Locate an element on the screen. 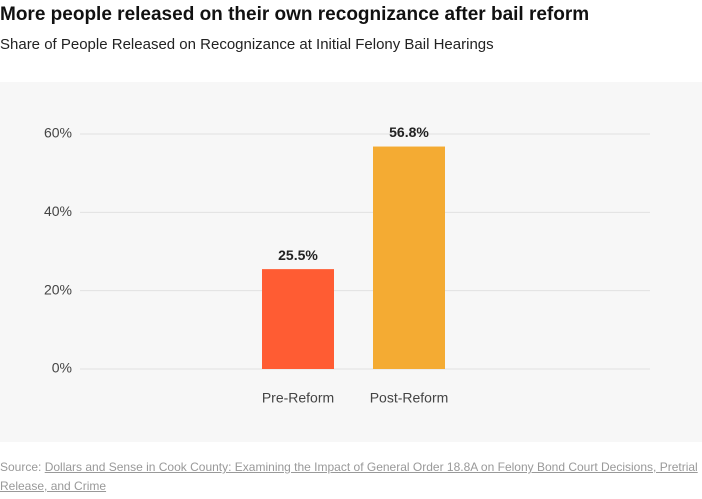 The height and width of the screenshot is (499, 702). source-label: Source: is located at coordinates (21, 467).